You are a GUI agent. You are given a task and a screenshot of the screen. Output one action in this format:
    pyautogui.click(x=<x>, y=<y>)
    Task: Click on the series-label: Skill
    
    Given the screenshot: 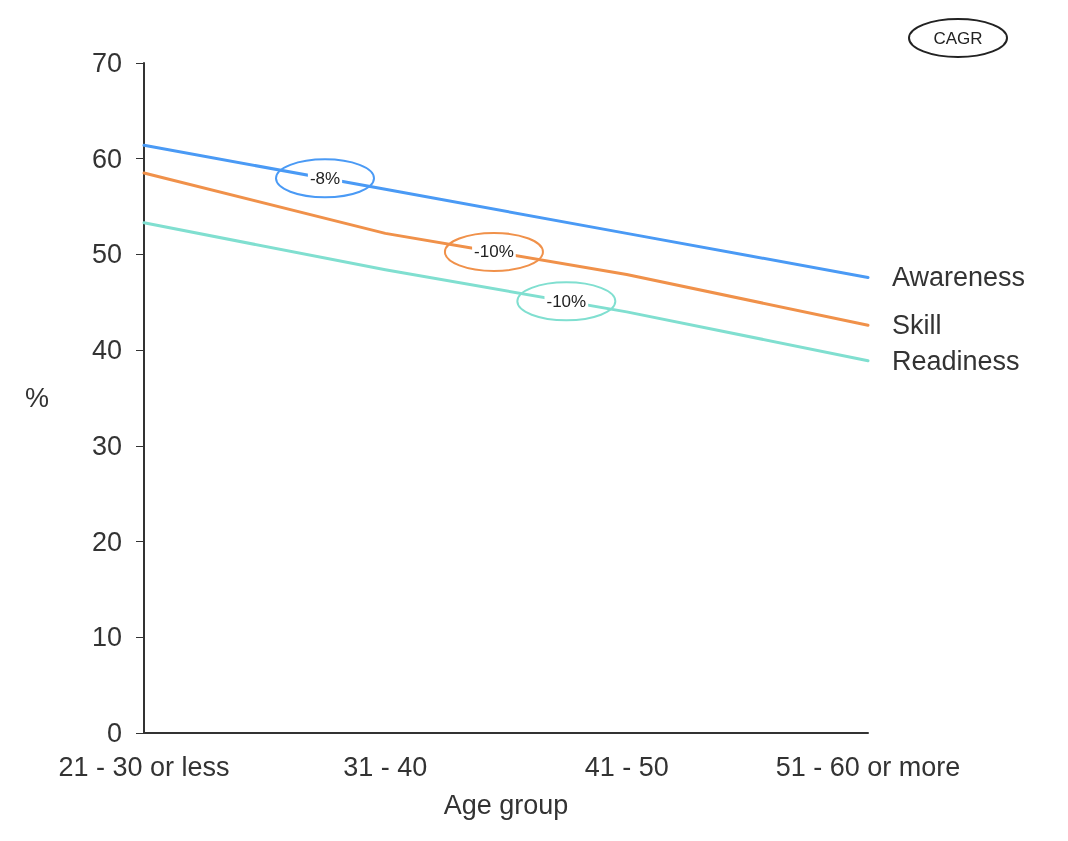 What is the action you would take?
    pyautogui.click(x=917, y=325)
    